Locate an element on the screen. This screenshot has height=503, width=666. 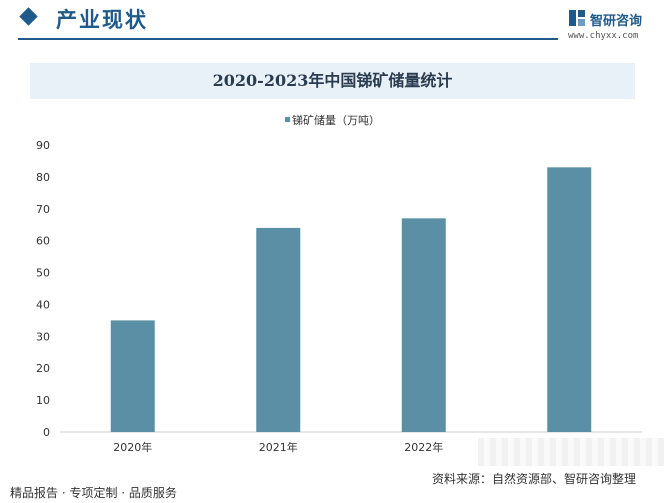
section-marker-icon is located at coordinates (28, 16).